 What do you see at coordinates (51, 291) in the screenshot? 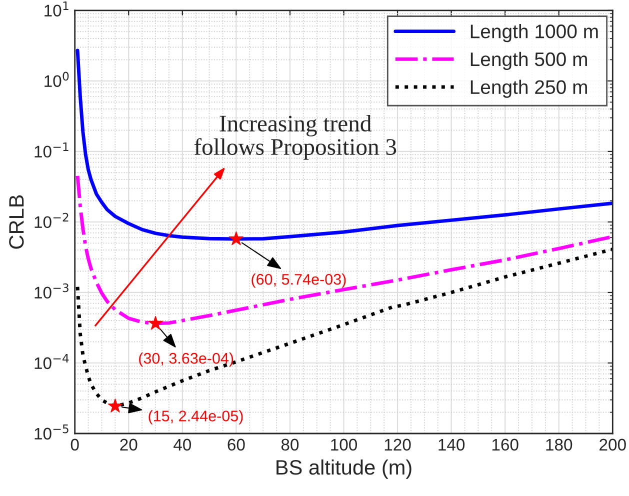
I see `y-tick-label: 10$^{−3}$` at bounding box center [51, 291].